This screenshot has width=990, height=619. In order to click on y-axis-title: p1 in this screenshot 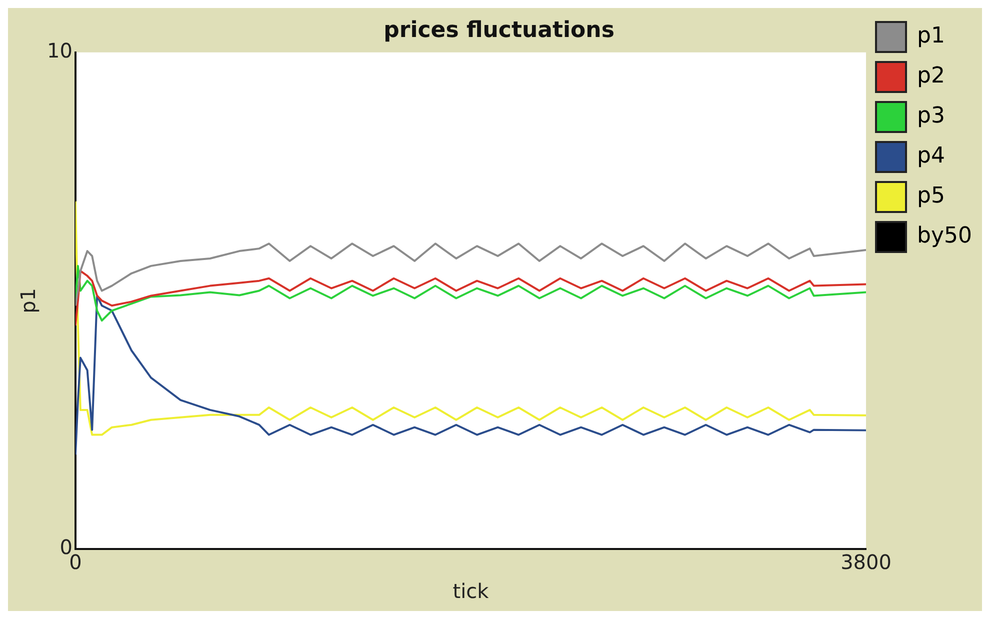, I will do `click(28, 301)`.